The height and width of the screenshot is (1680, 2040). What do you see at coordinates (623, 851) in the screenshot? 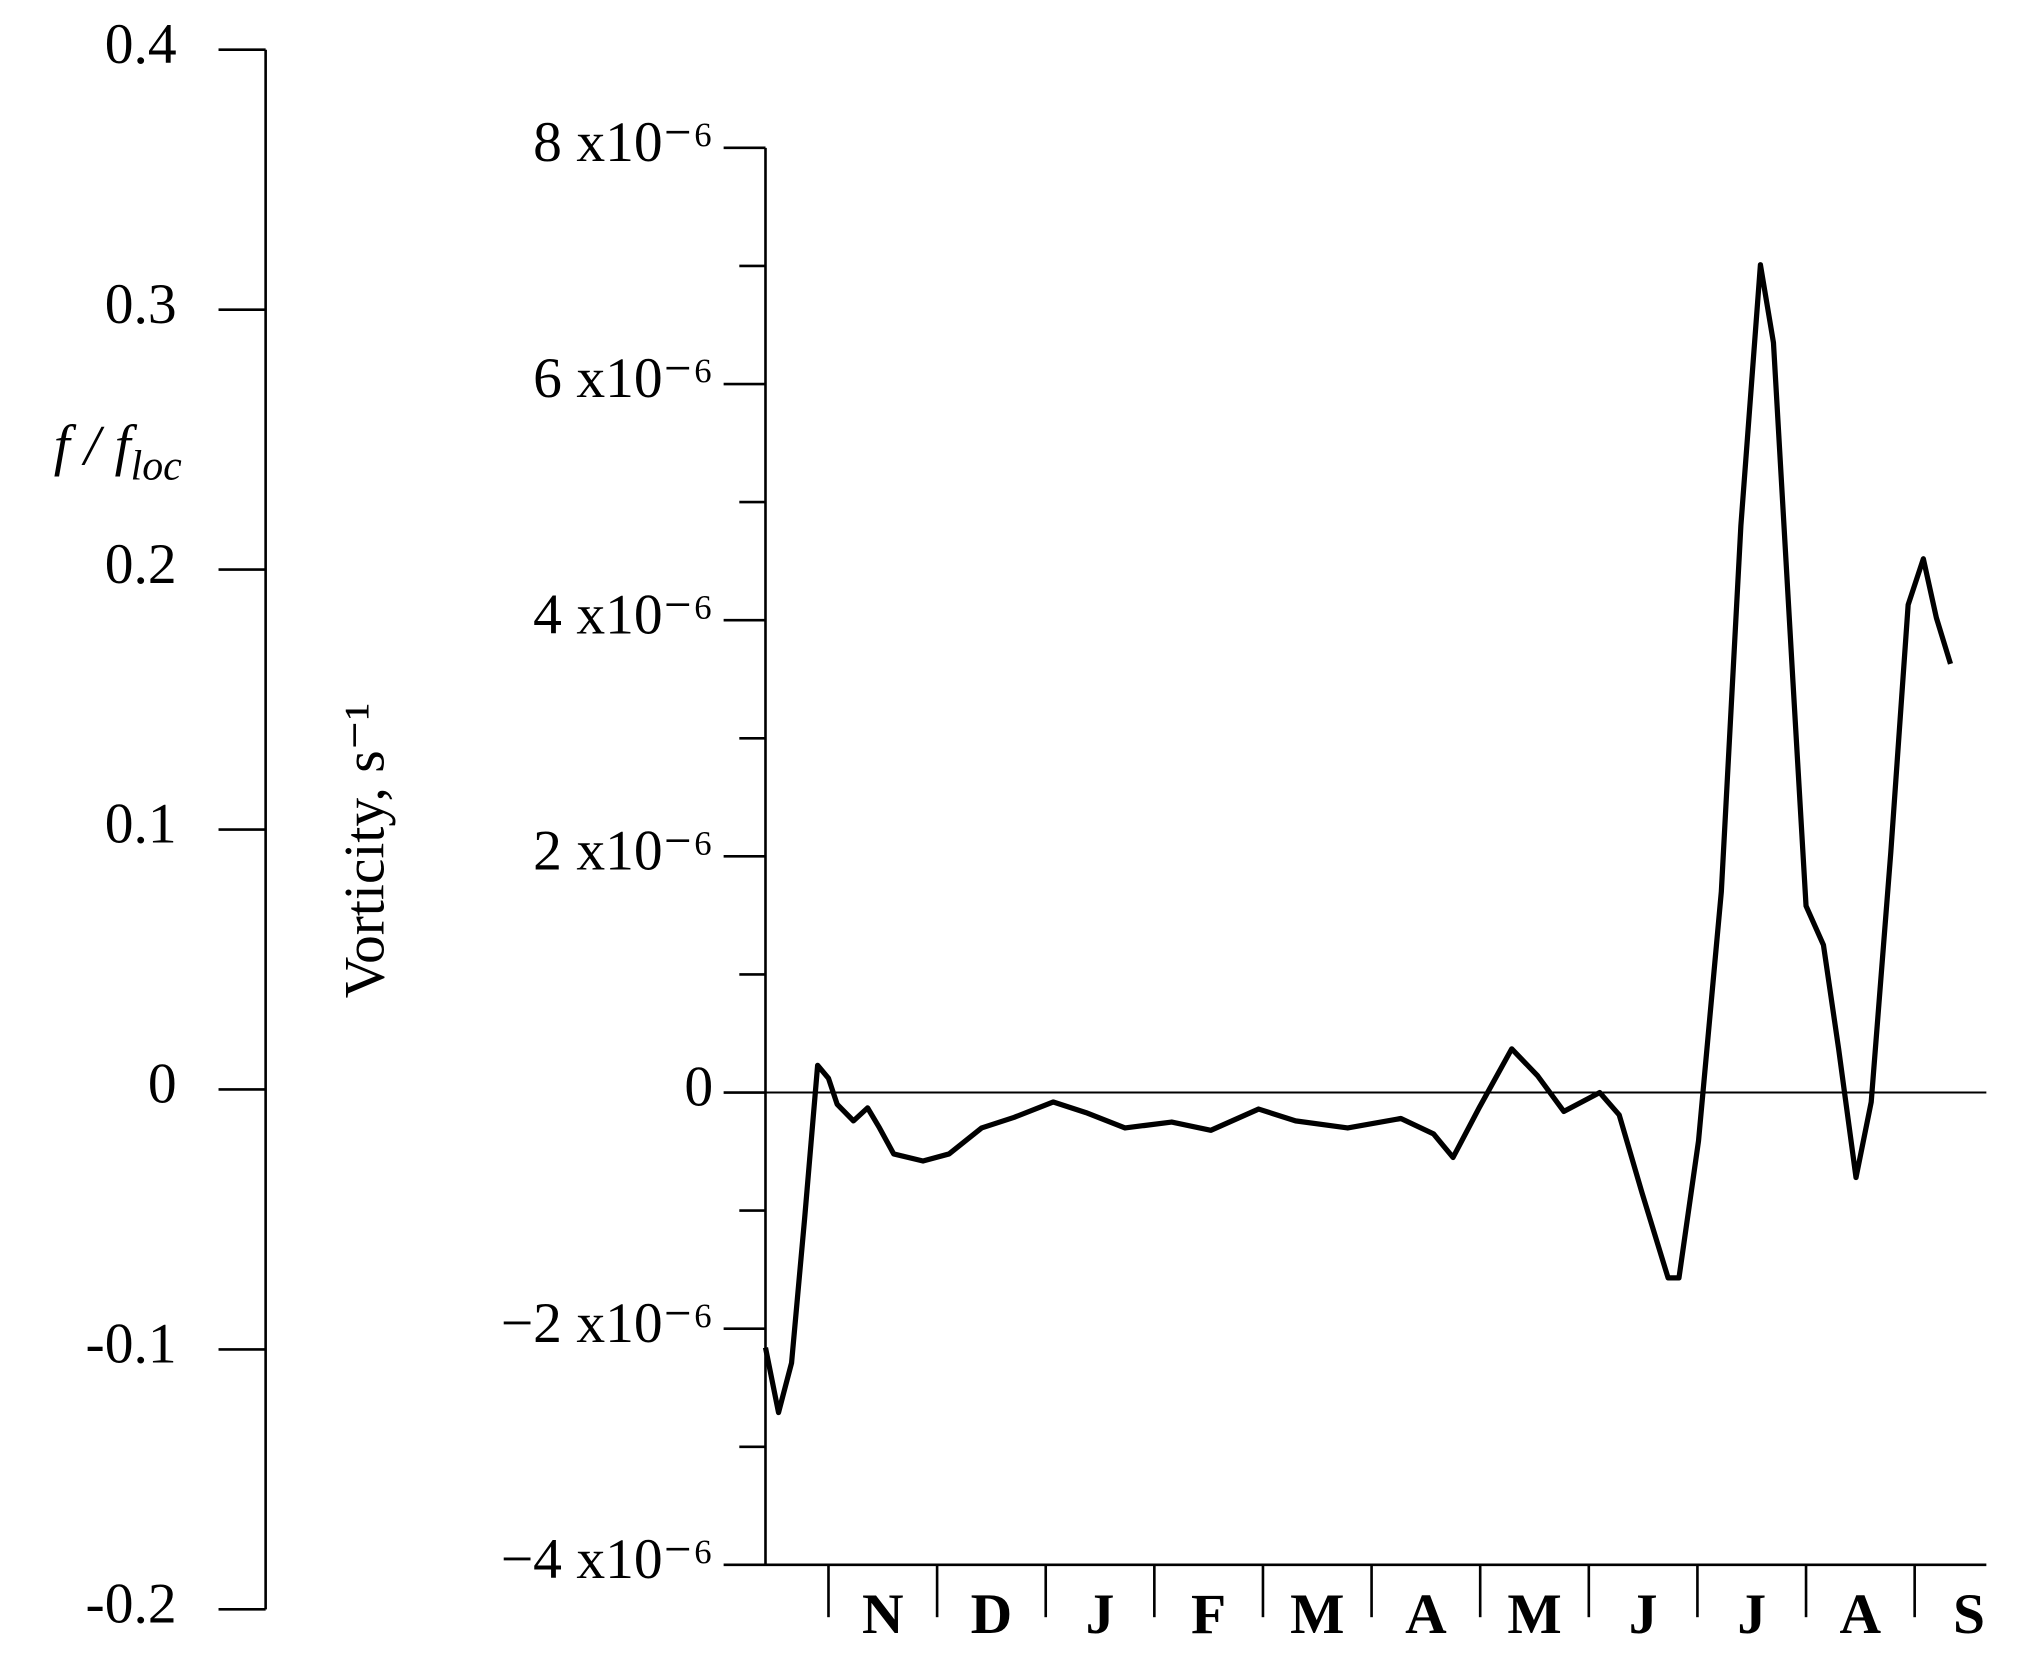
I see `y-tick-label: 2 x10⁻⁶` at bounding box center [623, 851].